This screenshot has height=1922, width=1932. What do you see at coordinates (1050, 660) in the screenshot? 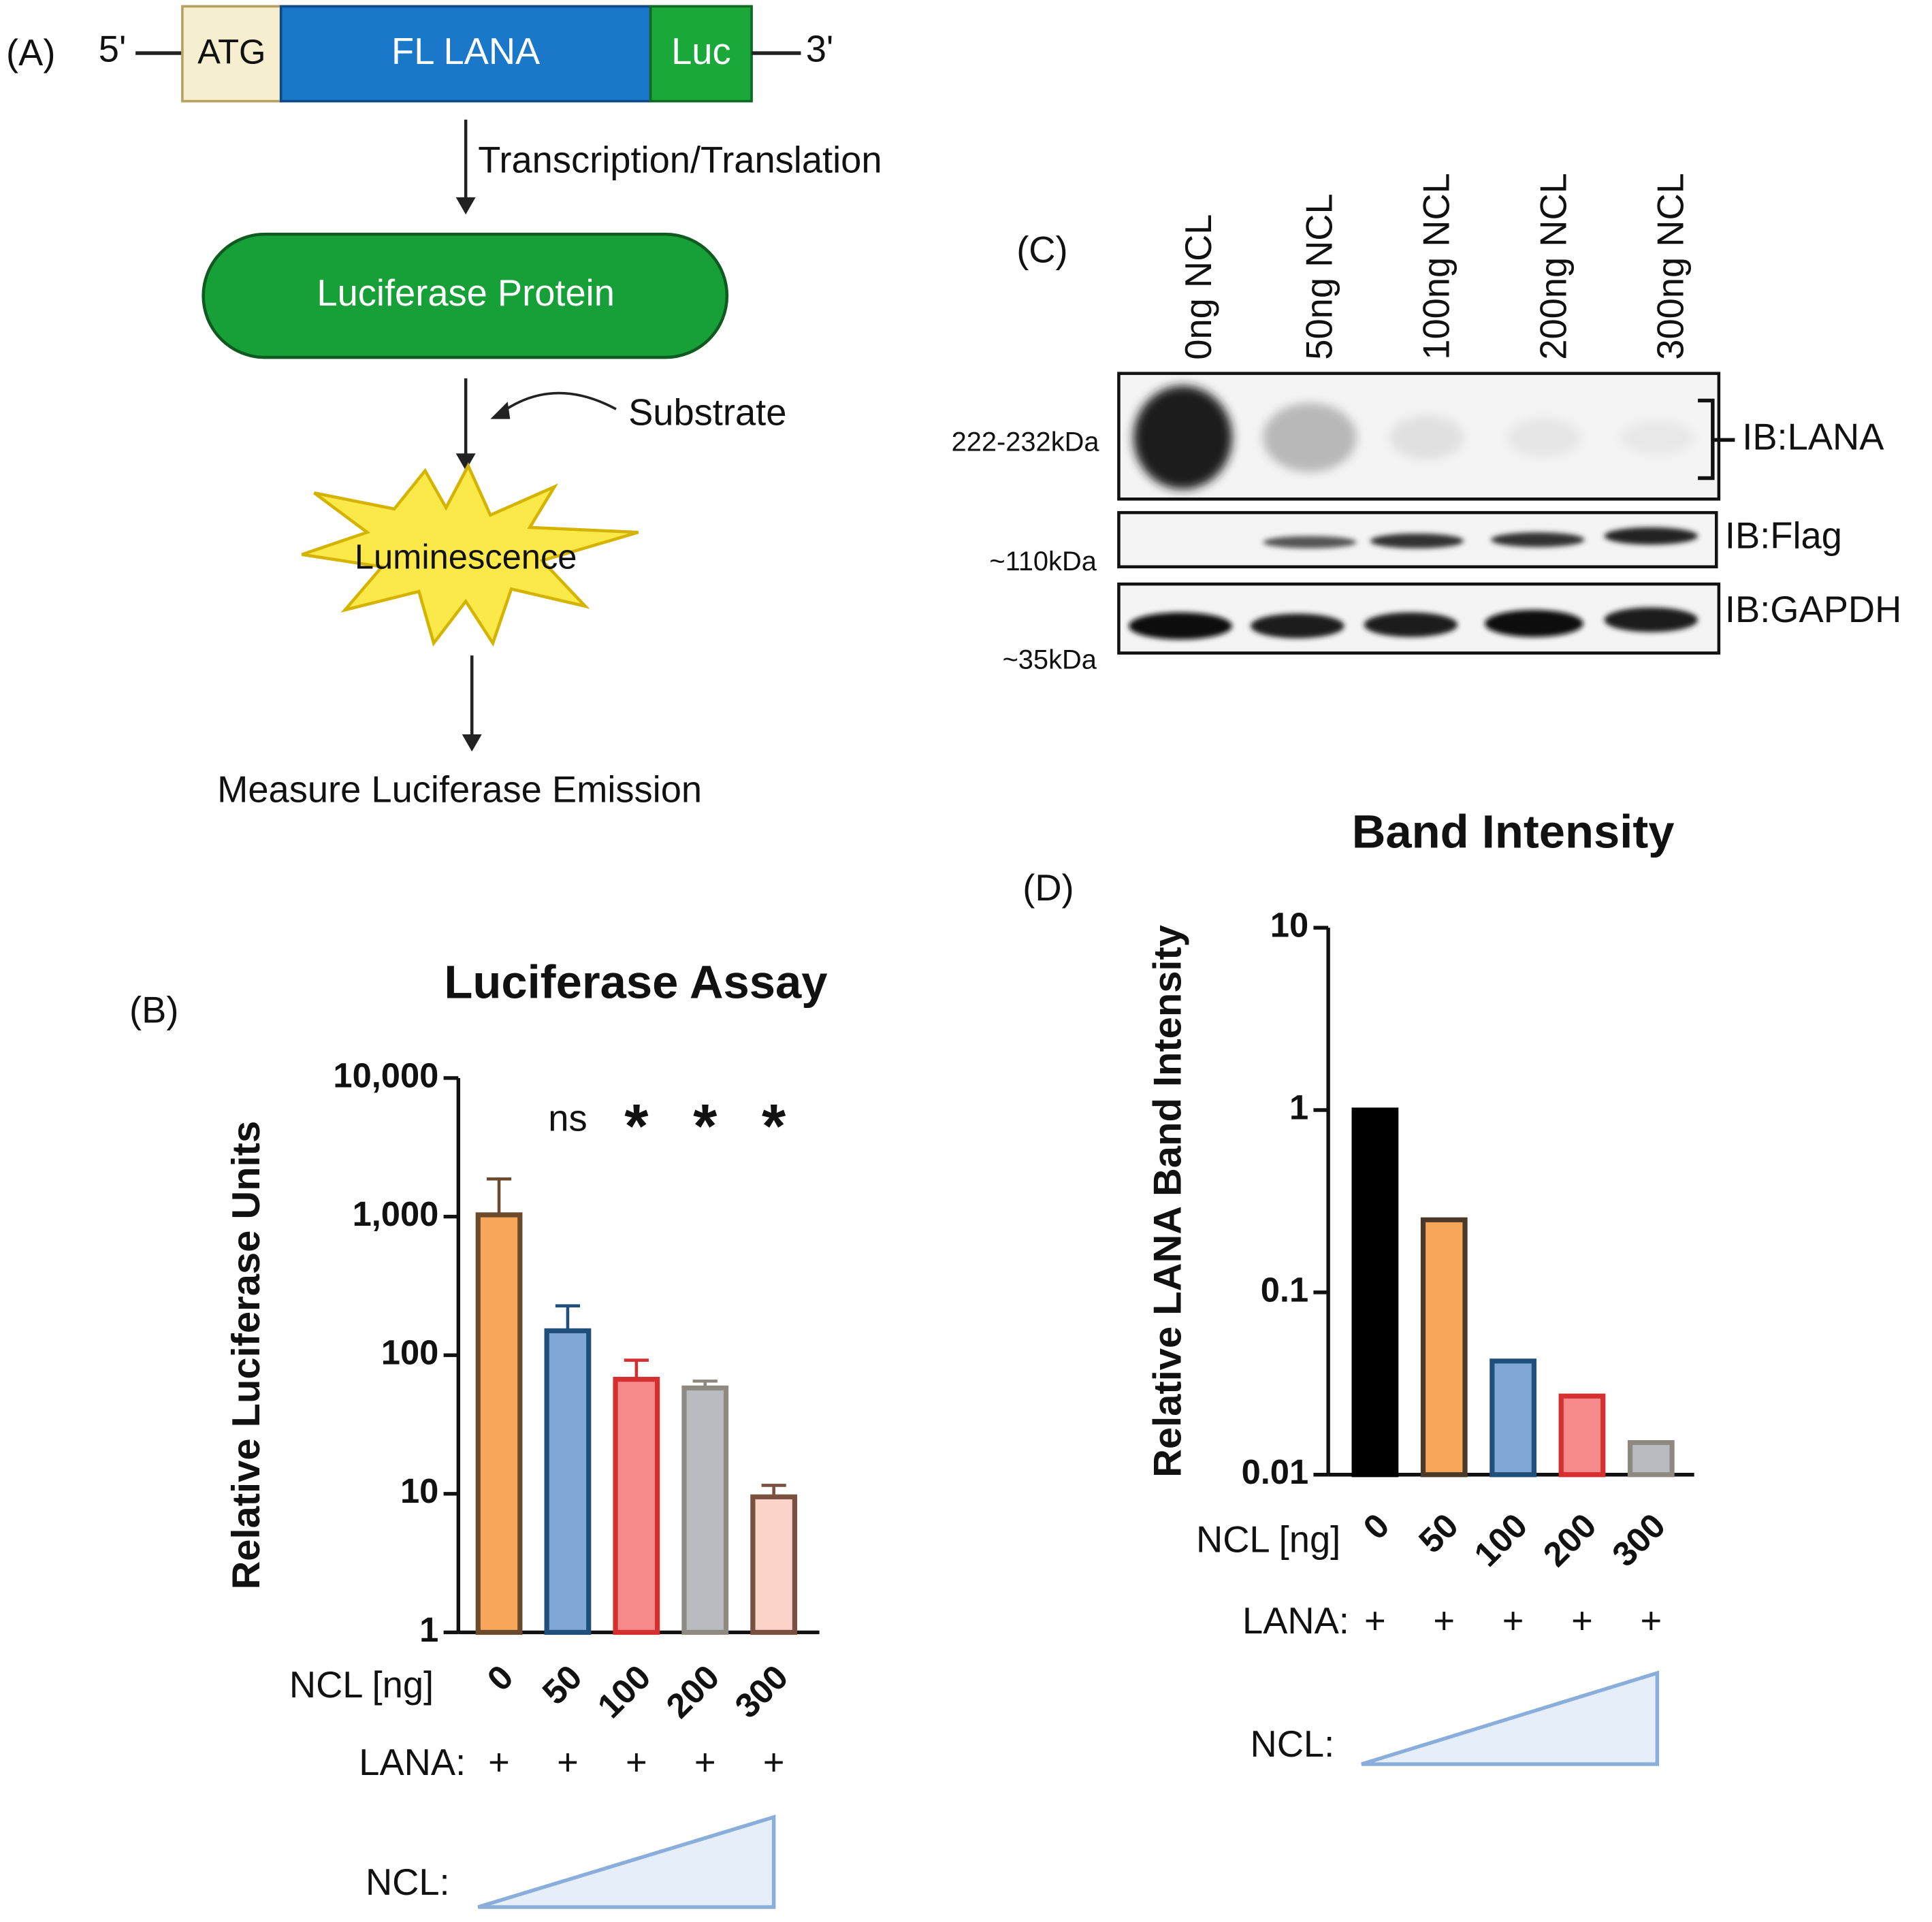
I see `size-label: ~35kDa` at bounding box center [1050, 660].